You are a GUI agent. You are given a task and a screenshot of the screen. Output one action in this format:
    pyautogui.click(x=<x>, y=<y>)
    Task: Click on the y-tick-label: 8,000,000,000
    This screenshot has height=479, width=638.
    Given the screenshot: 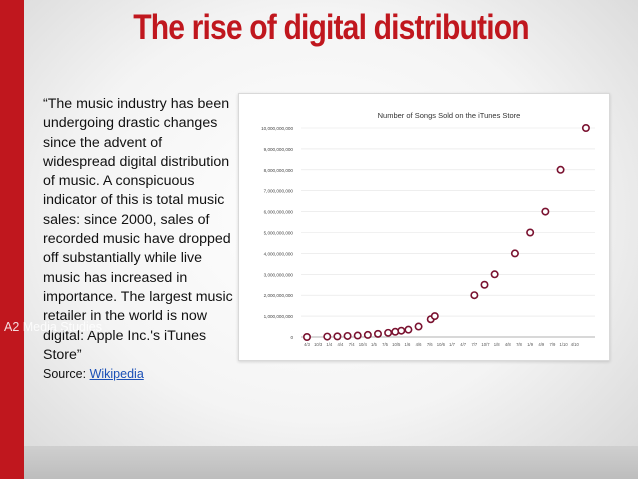 What is the action you would take?
    pyautogui.click(x=279, y=170)
    